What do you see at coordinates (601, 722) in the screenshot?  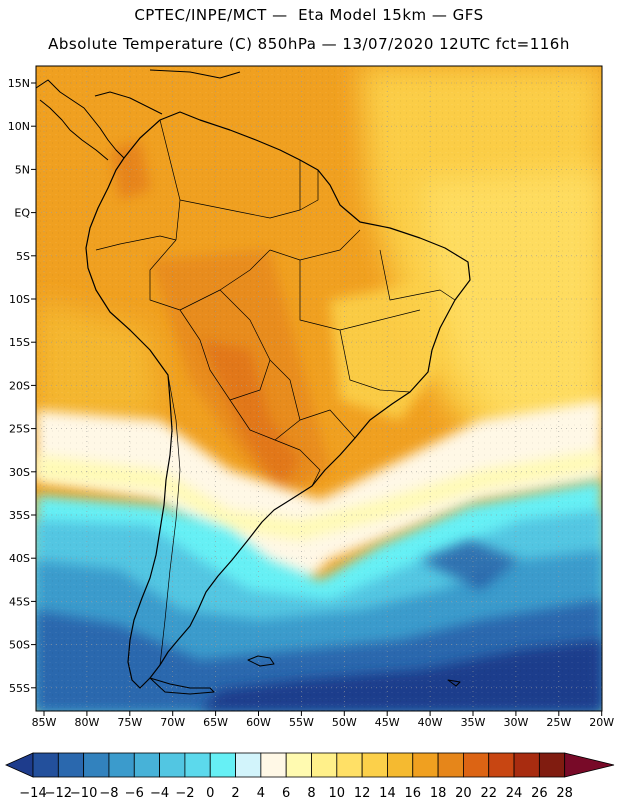 I see `lon-label: 20W` at bounding box center [601, 722].